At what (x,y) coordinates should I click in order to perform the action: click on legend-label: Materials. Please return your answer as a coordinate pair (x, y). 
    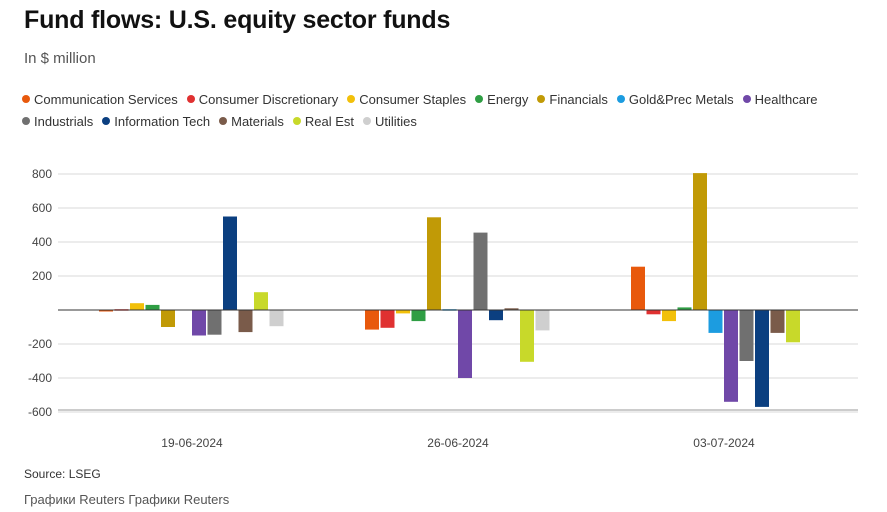
    Looking at the image, I should click on (257, 121).